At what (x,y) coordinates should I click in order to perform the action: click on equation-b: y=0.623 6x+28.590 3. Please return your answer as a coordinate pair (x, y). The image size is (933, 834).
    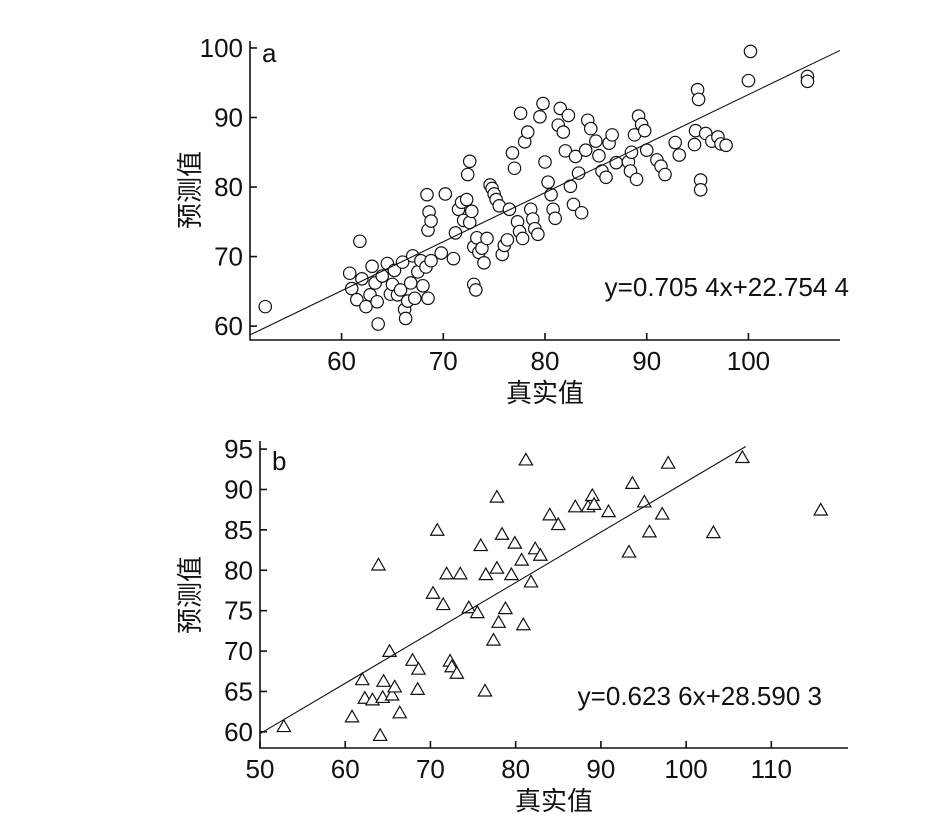
    Looking at the image, I should click on (700, 696).